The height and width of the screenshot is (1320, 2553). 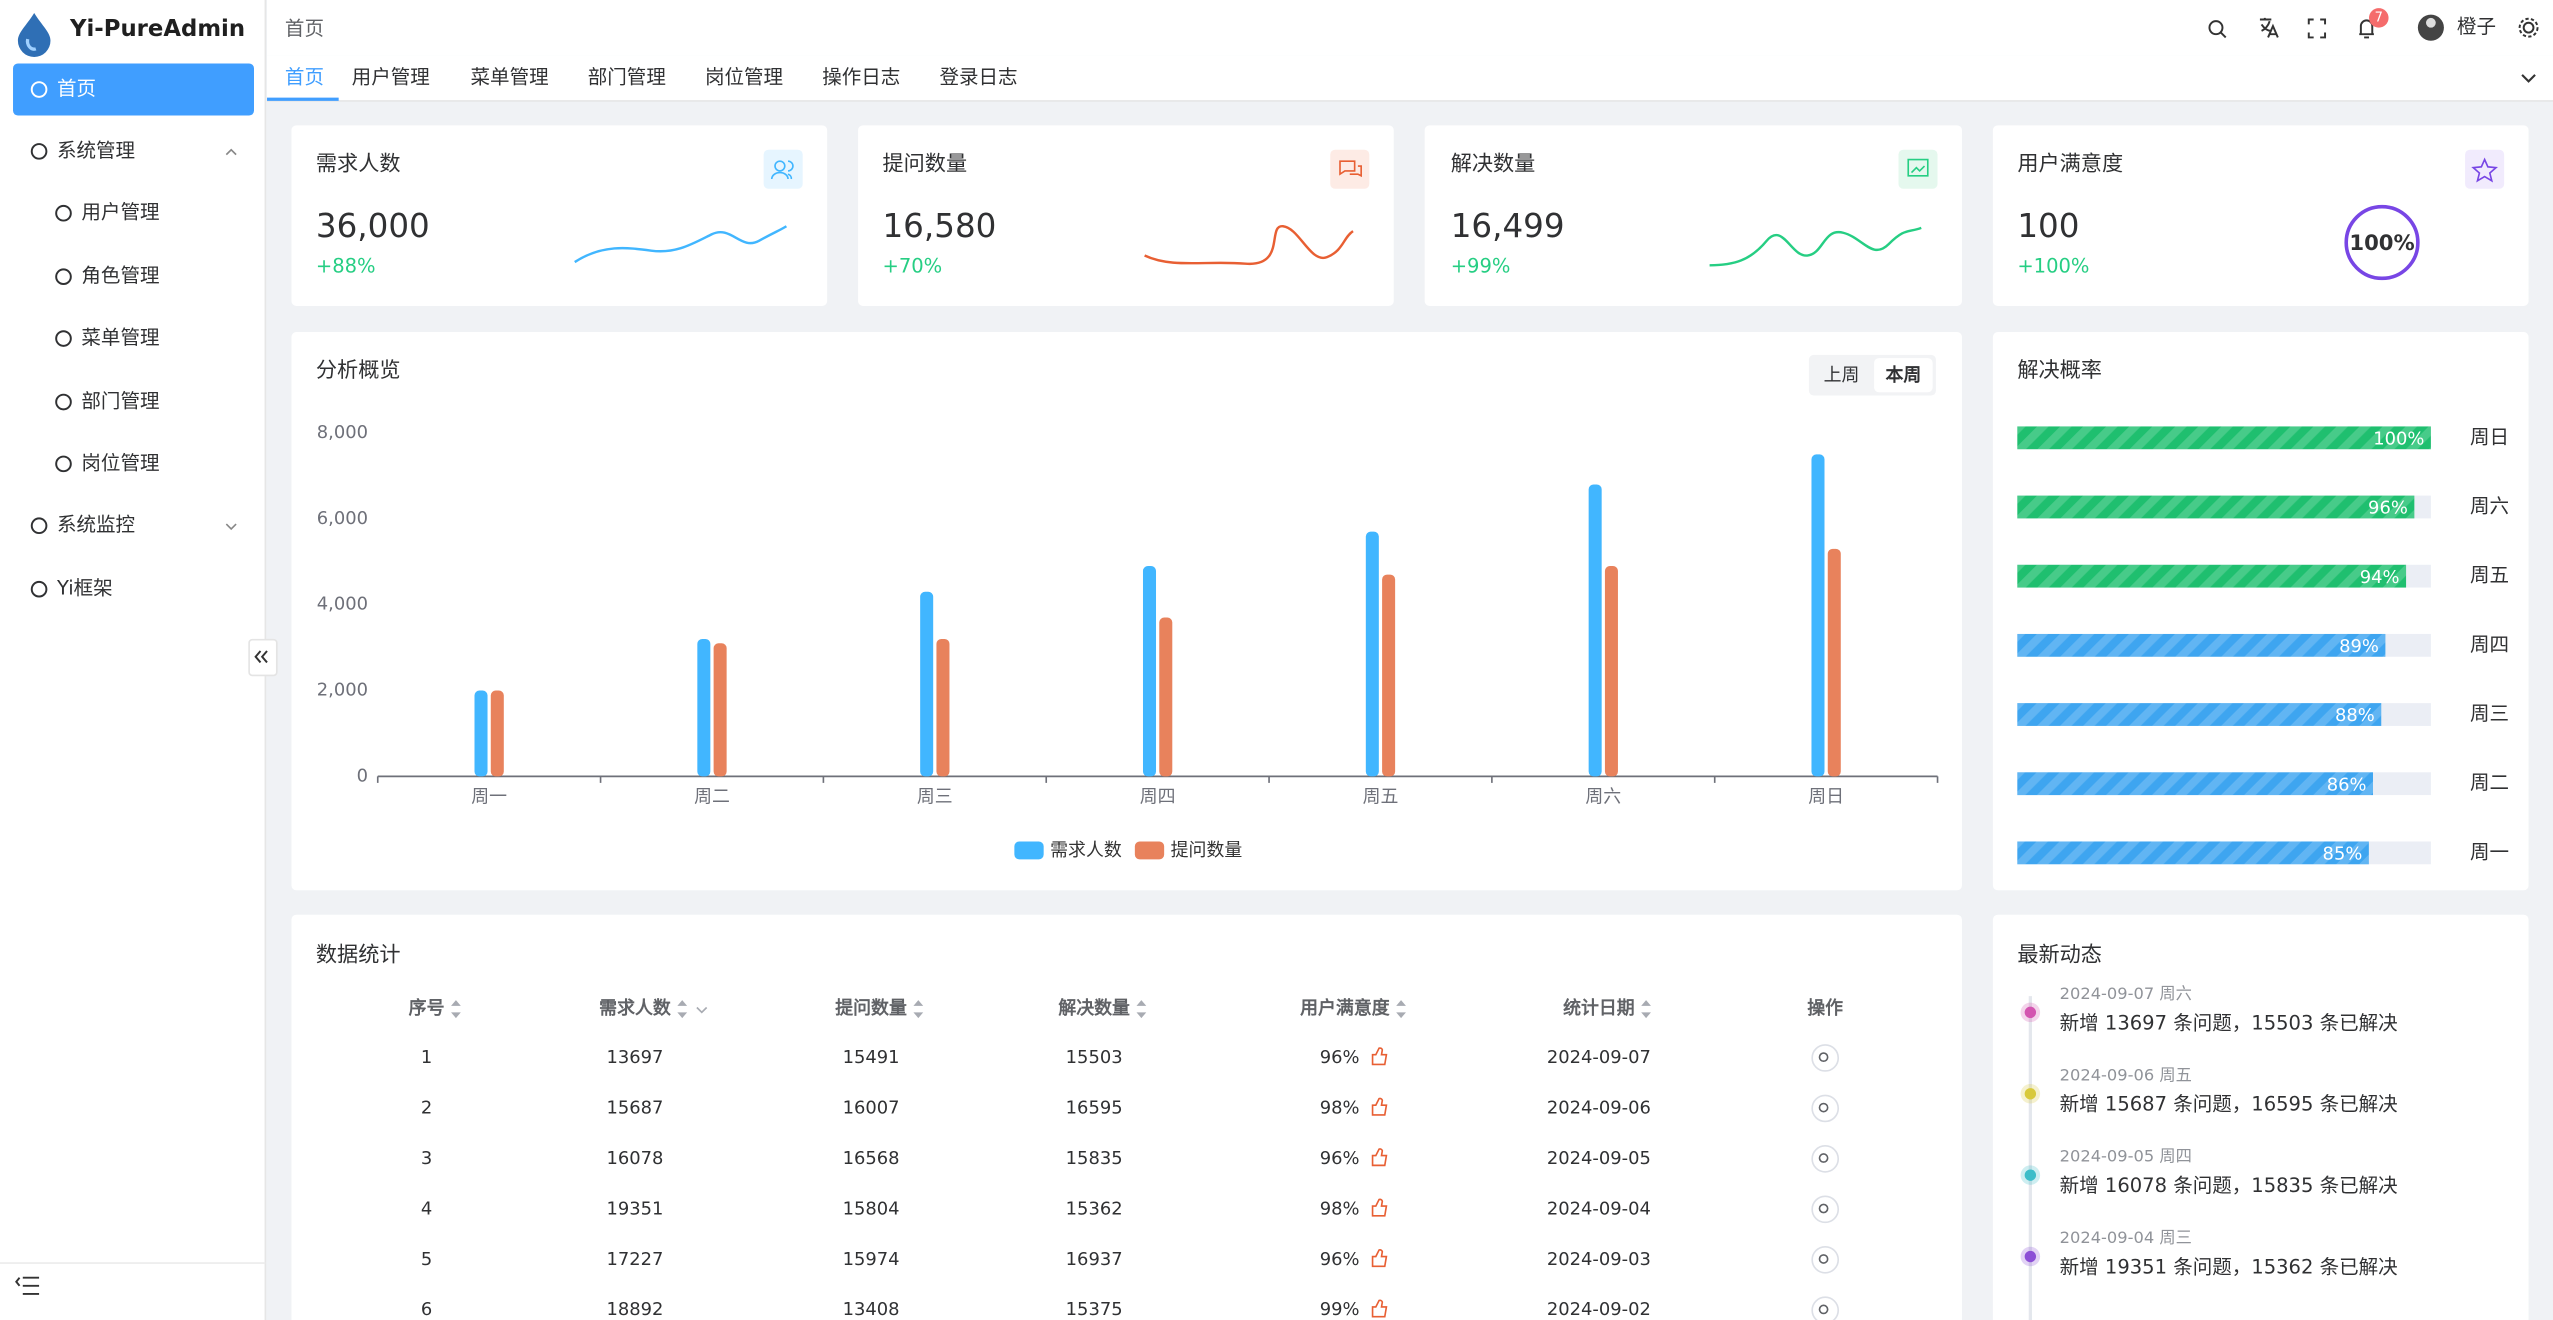 I want to click on ring-label: 100%, so click(x=2381, y=242).